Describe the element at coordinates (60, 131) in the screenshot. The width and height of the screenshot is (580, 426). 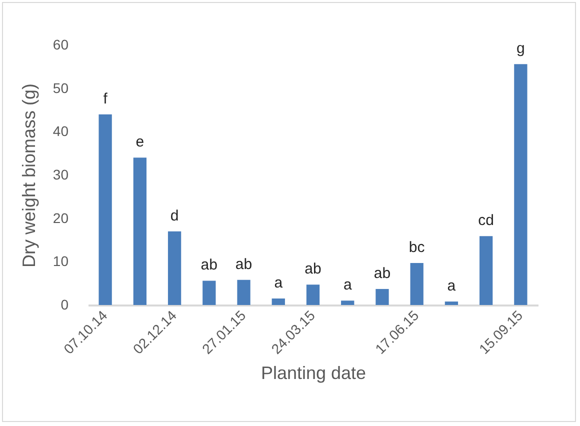
I see `y-tick-label: 40` at that location.